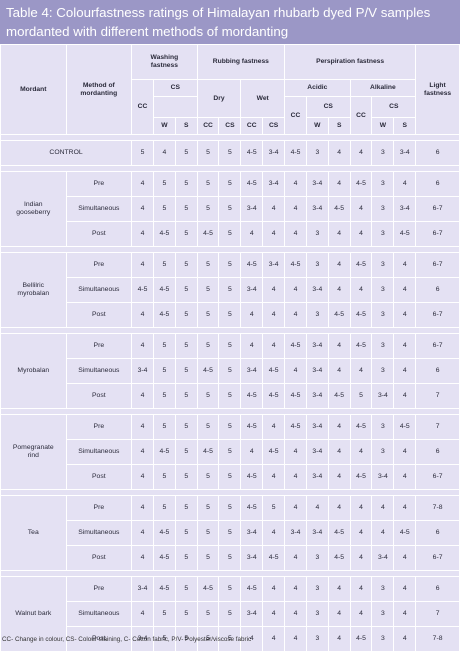 This screenshot has width=460, height=652. What do you see at coordinates (230, 477) in the screenshot?
I see `table-row: Post 4 5 5 5 5 4-5 4 4 3-4 4 4-5 3-4 4 6-7` at bounding box center [230, 477].